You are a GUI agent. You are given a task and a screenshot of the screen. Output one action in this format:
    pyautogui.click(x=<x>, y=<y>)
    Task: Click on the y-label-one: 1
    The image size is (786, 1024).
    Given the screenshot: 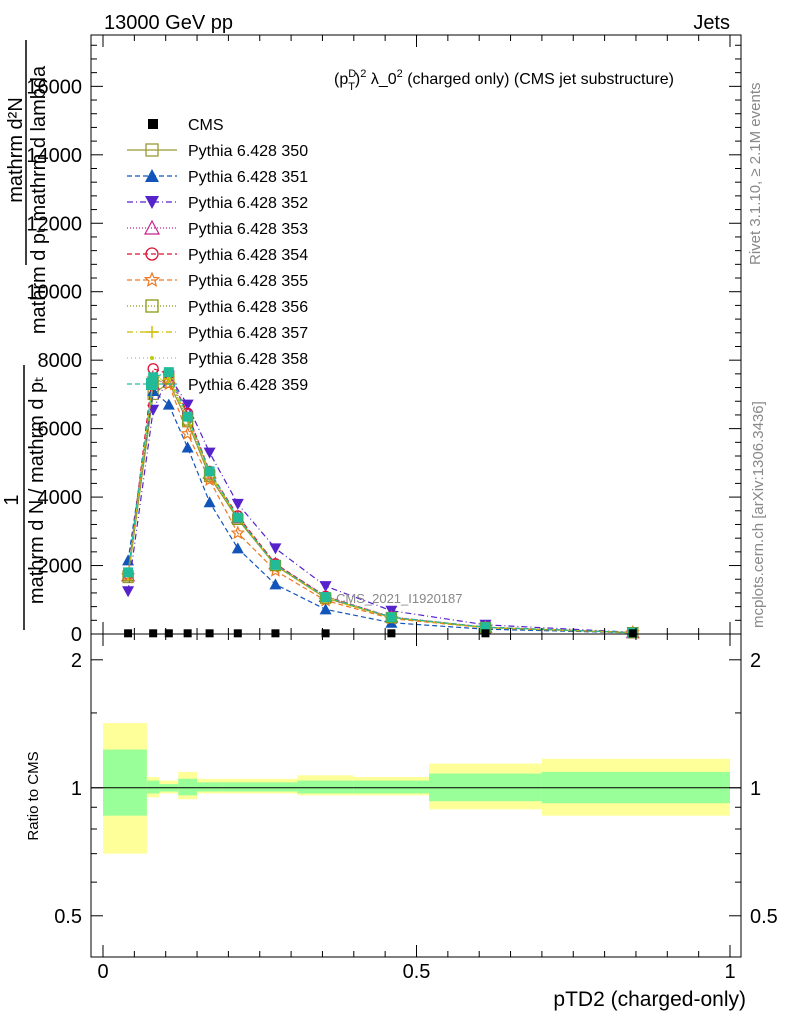 What is the action you would take?
    pyautogui.click(x=12, y=499)
    